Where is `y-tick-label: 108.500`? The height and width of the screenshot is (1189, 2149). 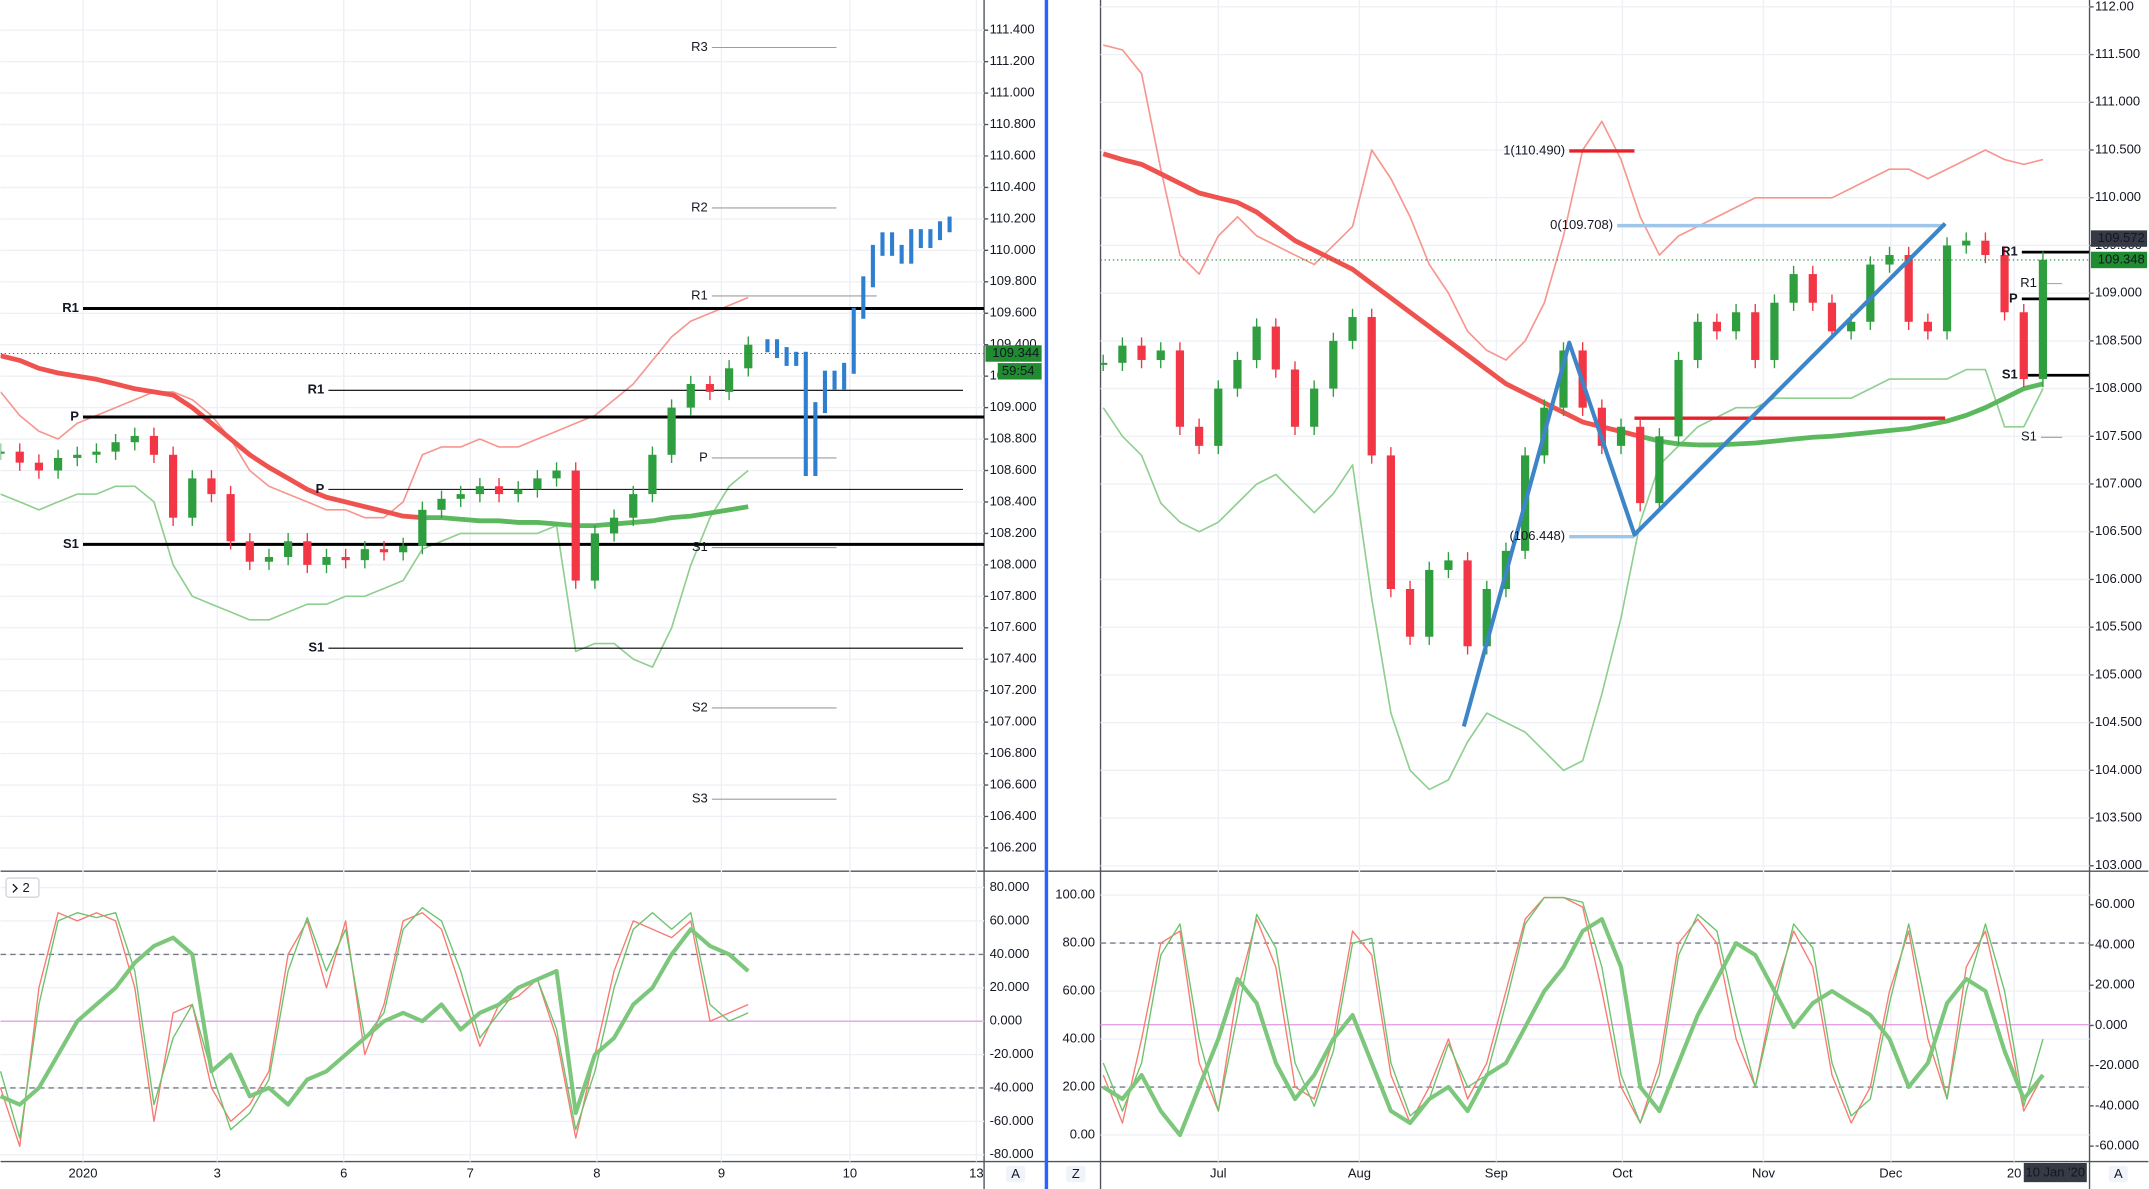
y-tick-label: 108.500 is located at coordinates (2118, 339).